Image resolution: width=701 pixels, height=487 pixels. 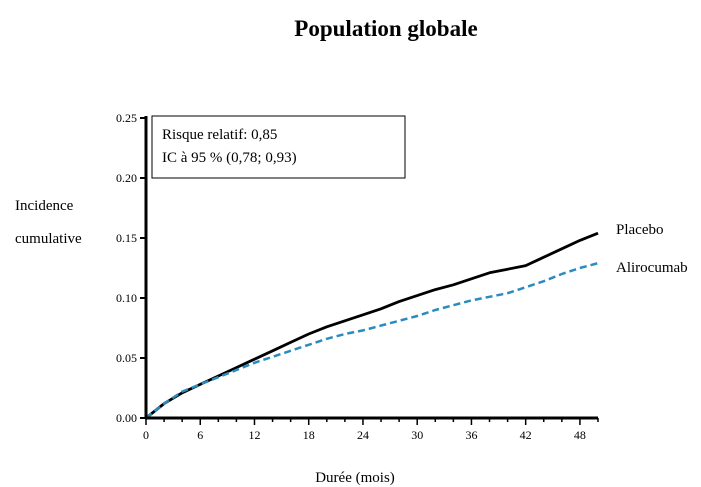 I want to click on y-tick-label: 0.05, so click(x=126, y=358).